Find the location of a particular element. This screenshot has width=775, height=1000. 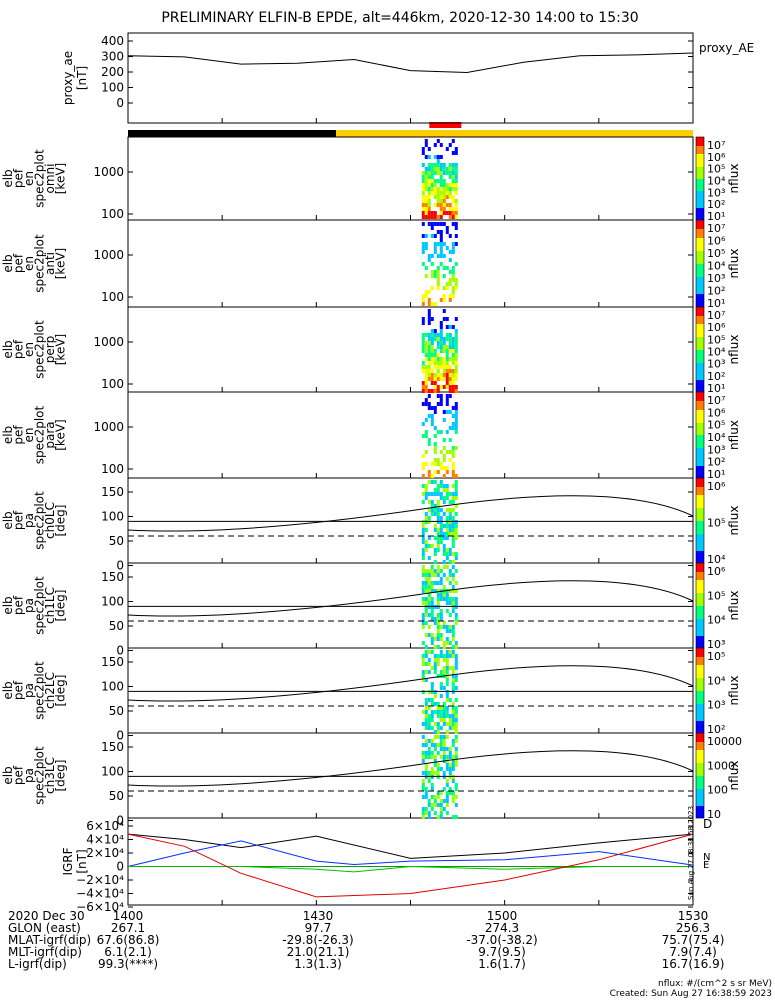

y-axis-label: IGRF is located at coordinates (68, 861).